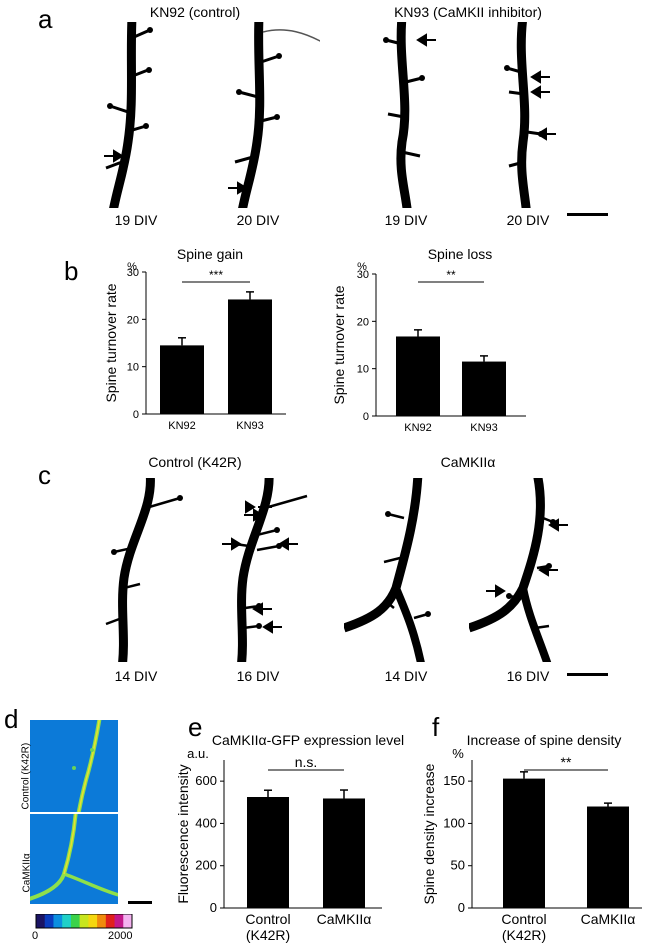  I want to click on y-unit-label: a.u., so click(198, 753).